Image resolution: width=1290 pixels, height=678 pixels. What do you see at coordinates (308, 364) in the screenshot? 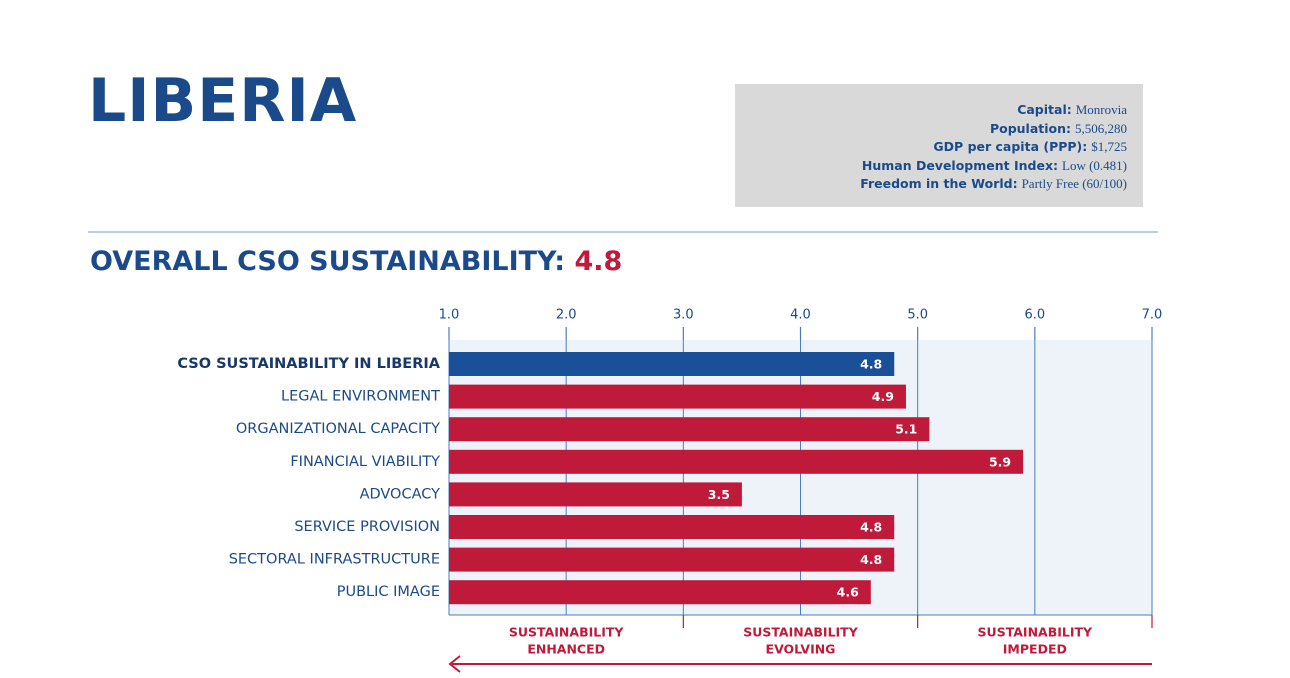
I see `category-label: CSO SUSTAINABILITY IN LIBERIA` at bounding box center [308, 364].